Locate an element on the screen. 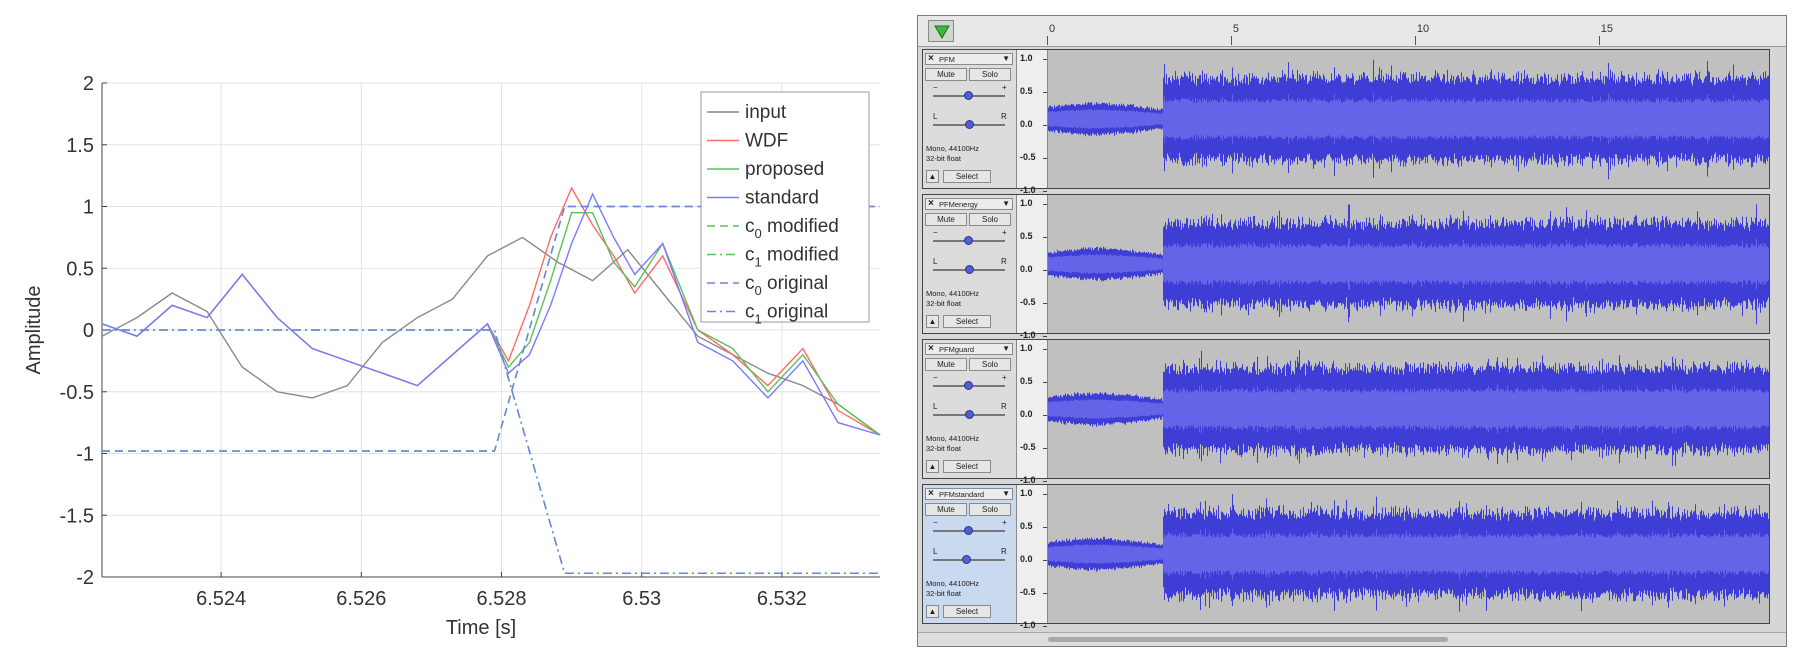 Image resolution: width=1800 pixels, height=661 pixels. y-axis-label: Amplitude is located at coordinates (34, 330).